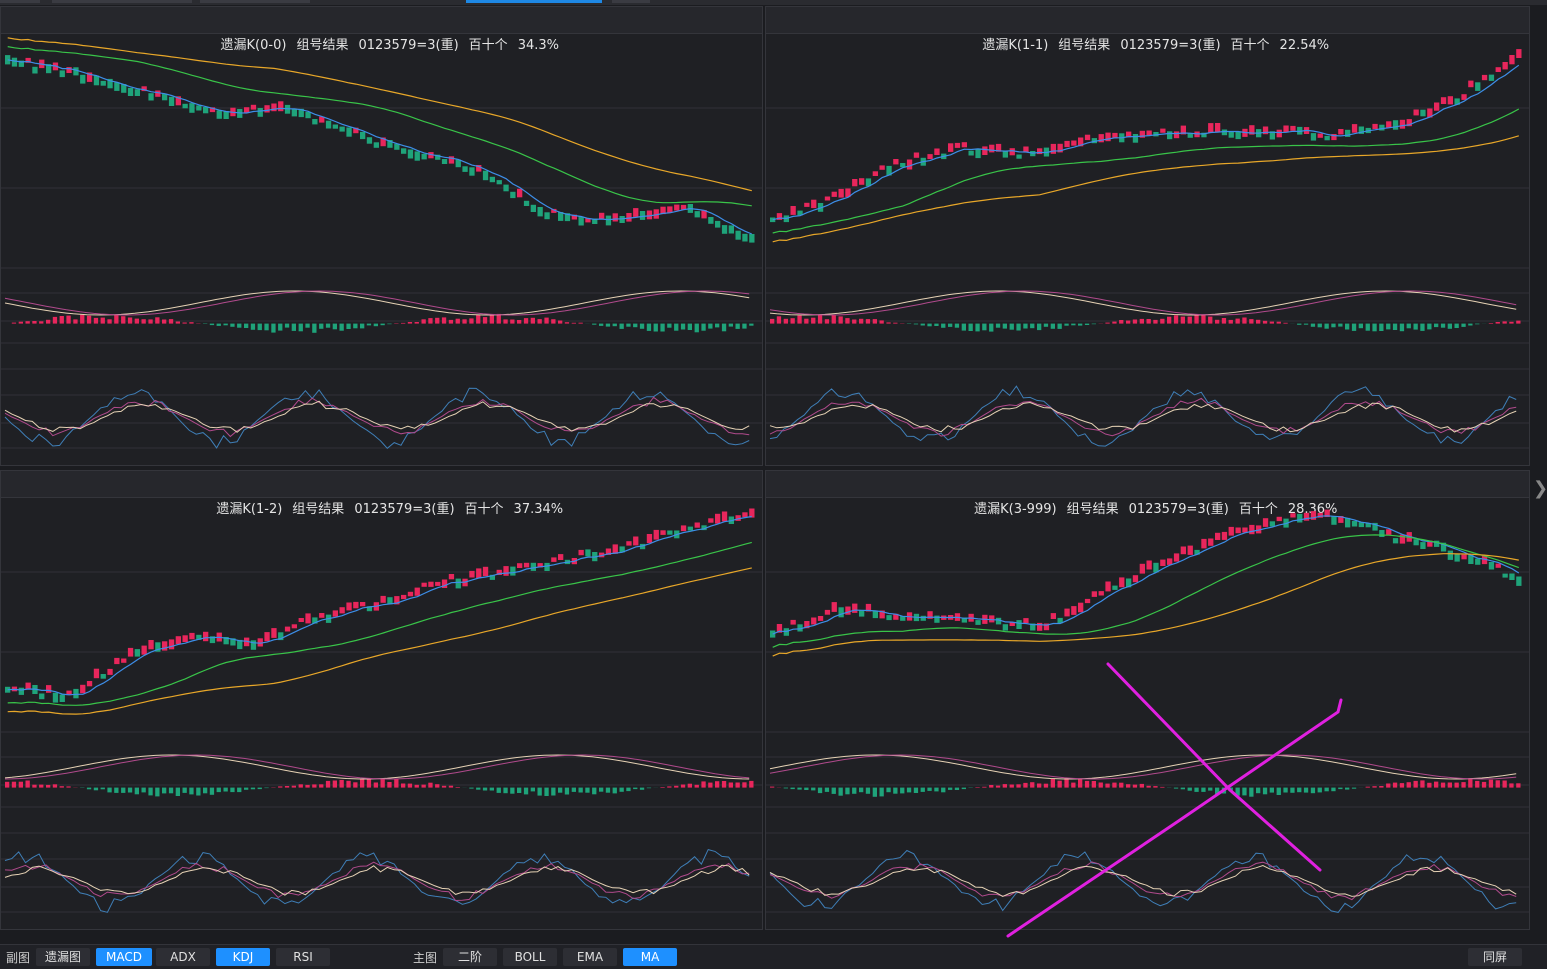 This screenshot has height=969, width=1547. What do you see at coordinates (1540, 488) in the screenshot?
I see `chevron-right-icon: ❯` at bounding box center [1540, 488].